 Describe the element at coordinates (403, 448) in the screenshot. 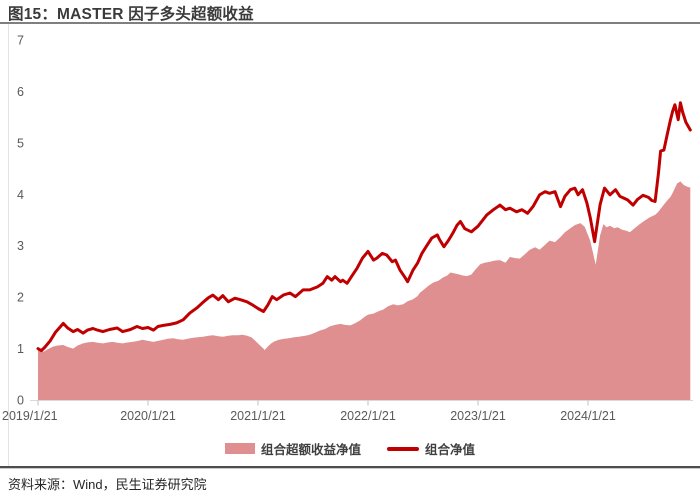

I see `line-series-swatch` at that location.